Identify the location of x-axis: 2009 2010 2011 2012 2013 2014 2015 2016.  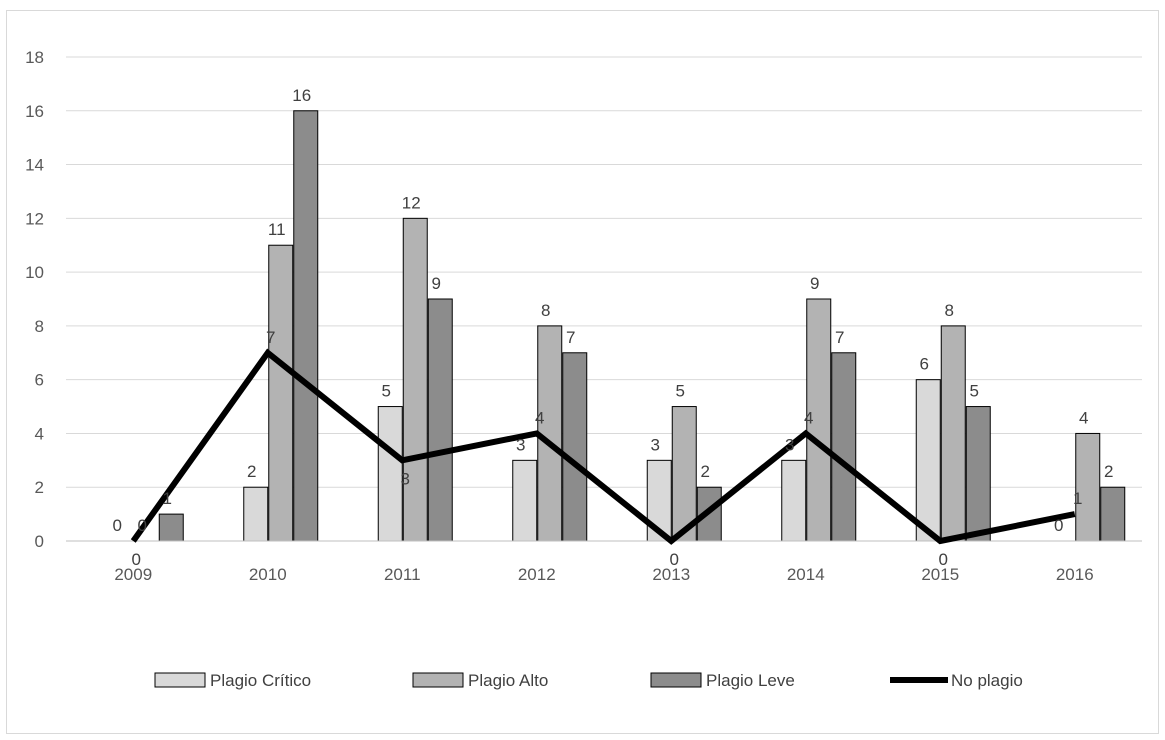
(604, 562).